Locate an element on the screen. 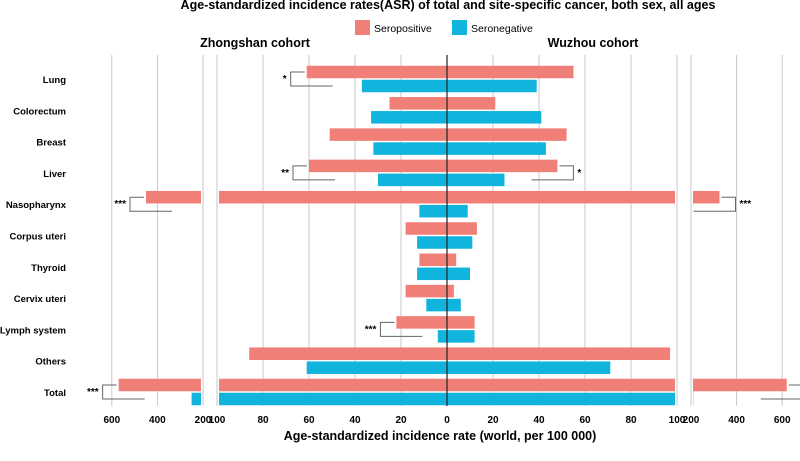  bar-colorectum-seropositive-wuzhou is located at coordinates (471, 103).